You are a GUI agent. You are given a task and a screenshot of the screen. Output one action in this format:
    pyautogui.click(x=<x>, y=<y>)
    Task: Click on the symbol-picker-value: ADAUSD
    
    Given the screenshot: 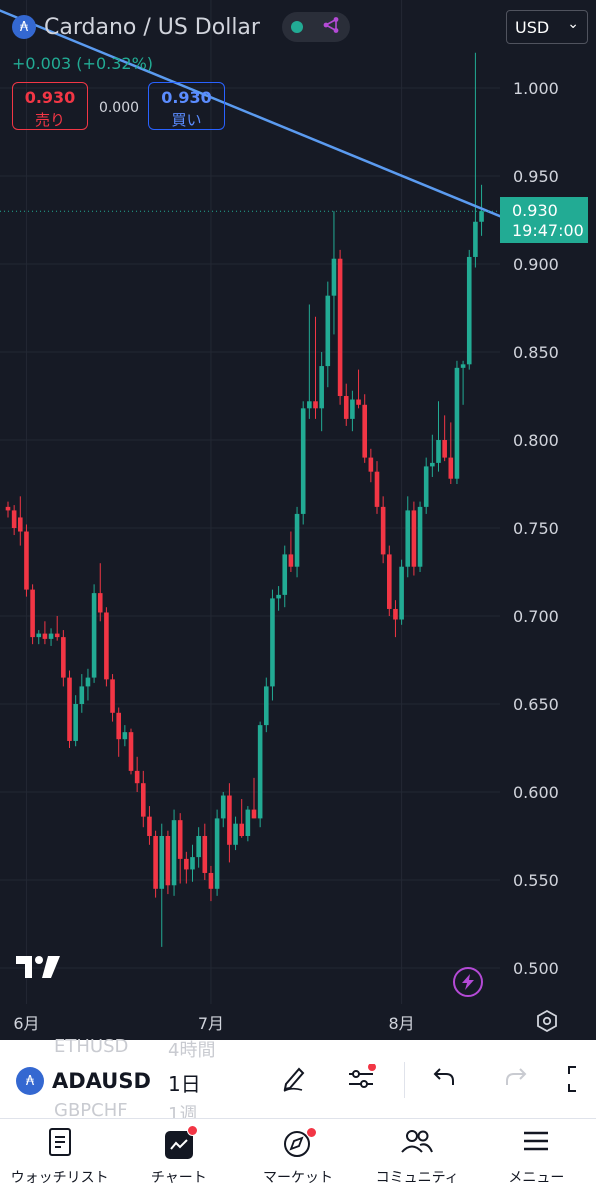 What is the action you would take?
    pyautogui.click(x=101, y=1081)
    